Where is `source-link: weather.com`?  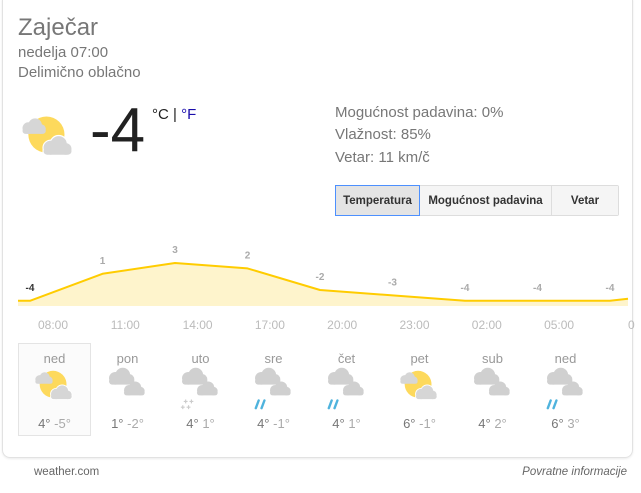 source-link: weather.com is located at coordinates (67, 472).